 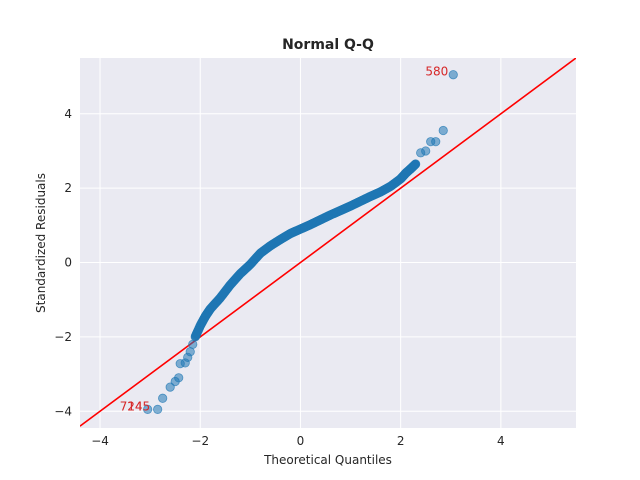 What do you see at coordinates (68, 263) in the screenshot?
I see `y-tick-label: 0` at bounding box center [68, 263].